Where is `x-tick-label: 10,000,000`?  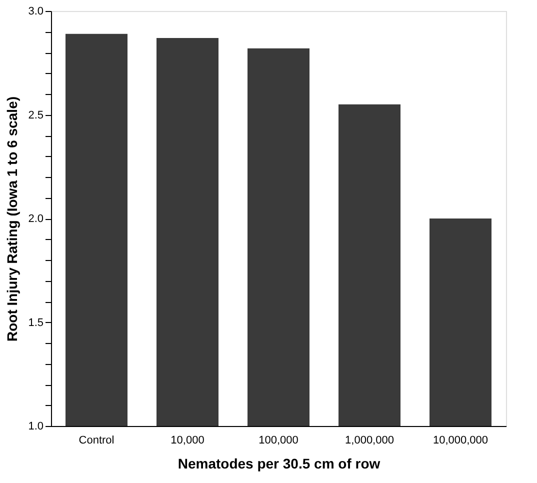
x-tick-label: 10,000,000 is located at coordinates (460, 440).